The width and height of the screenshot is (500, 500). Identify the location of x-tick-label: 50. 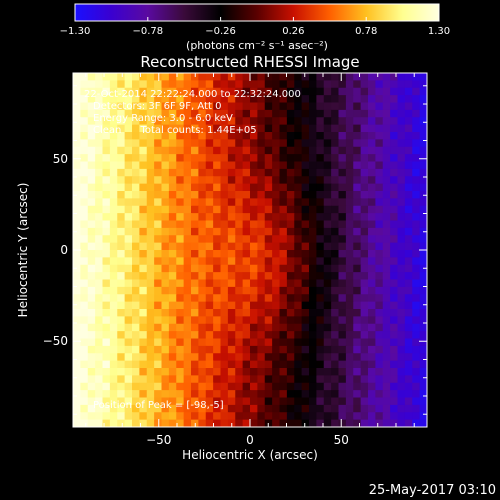
(341, 440).